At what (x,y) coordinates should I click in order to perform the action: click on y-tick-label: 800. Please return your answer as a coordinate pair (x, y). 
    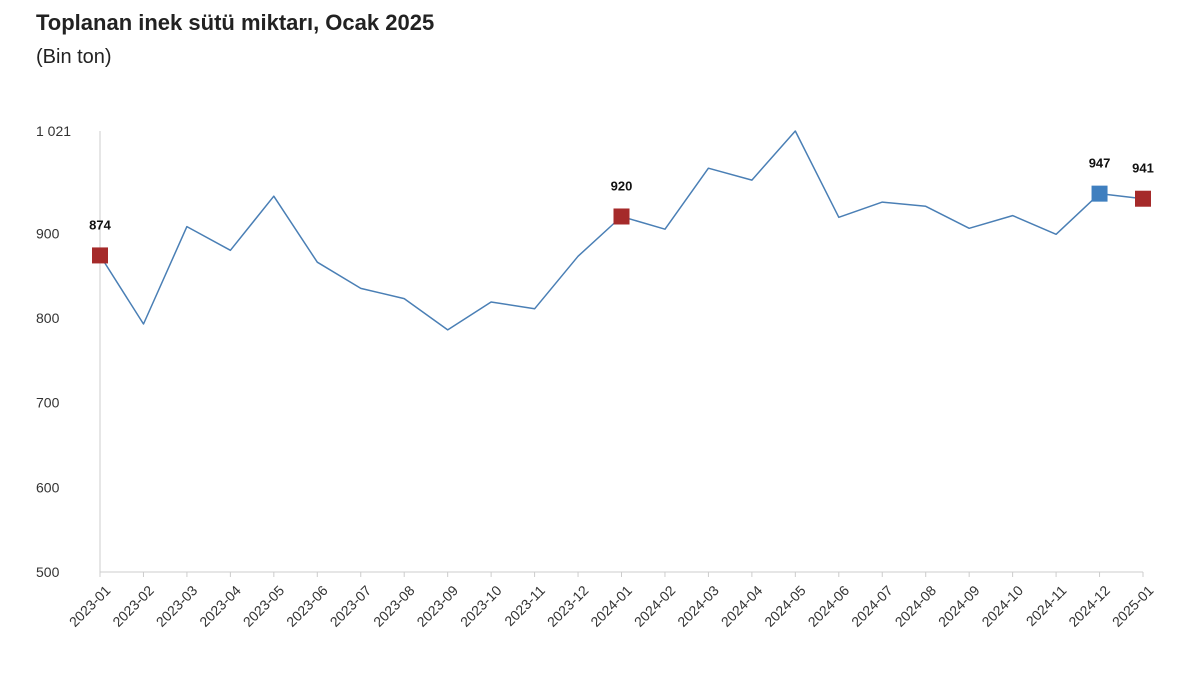
    Looking at the image, I should click on (48, 318).